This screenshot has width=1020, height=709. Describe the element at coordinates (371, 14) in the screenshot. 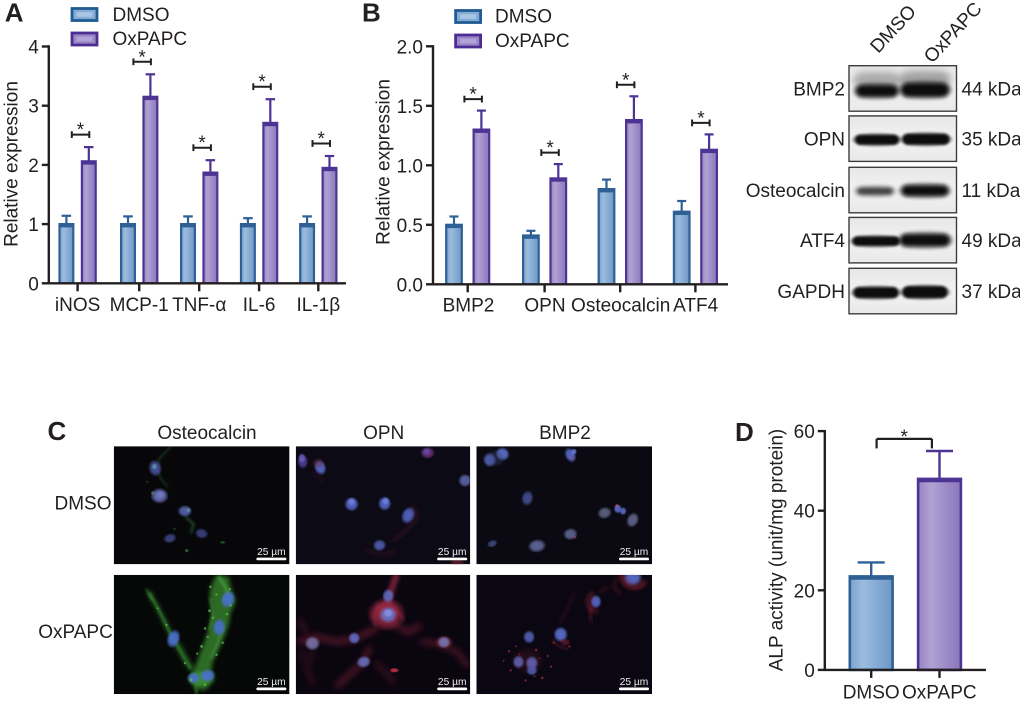

I see `svg-text: B` at that location.